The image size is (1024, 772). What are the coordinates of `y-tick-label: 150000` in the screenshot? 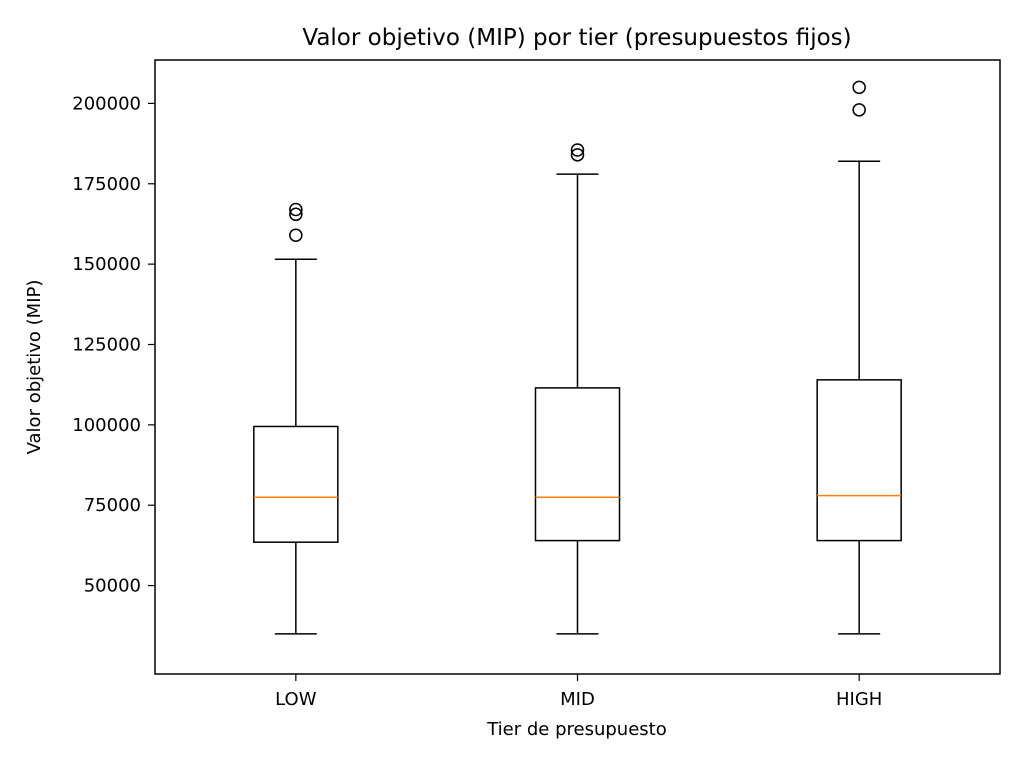 It's located at (106, 264).